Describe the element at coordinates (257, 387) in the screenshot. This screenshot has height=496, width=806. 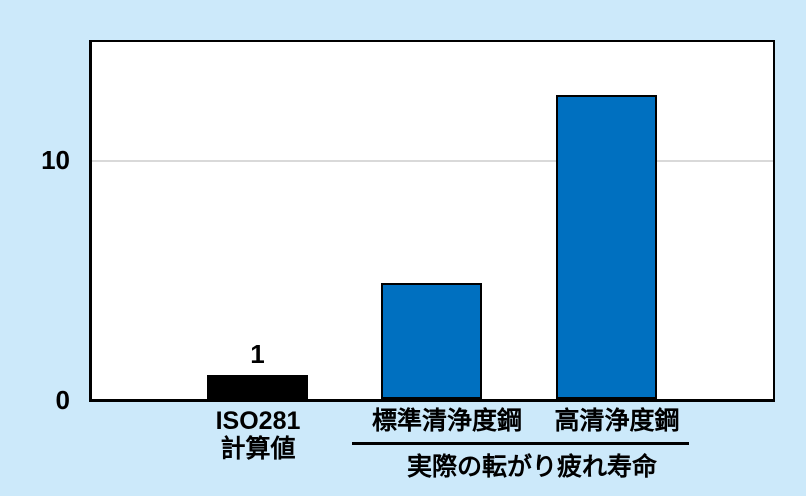
I see `bar-iso281-calculated-value` at that location.